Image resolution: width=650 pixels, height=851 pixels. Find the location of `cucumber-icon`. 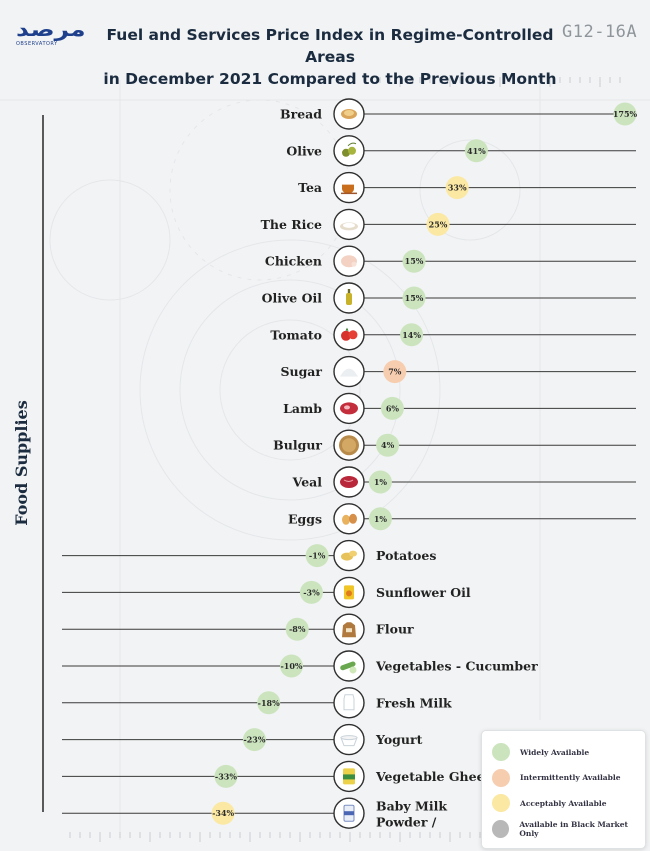

cucumber-icon is located at coordinates (349, 666).